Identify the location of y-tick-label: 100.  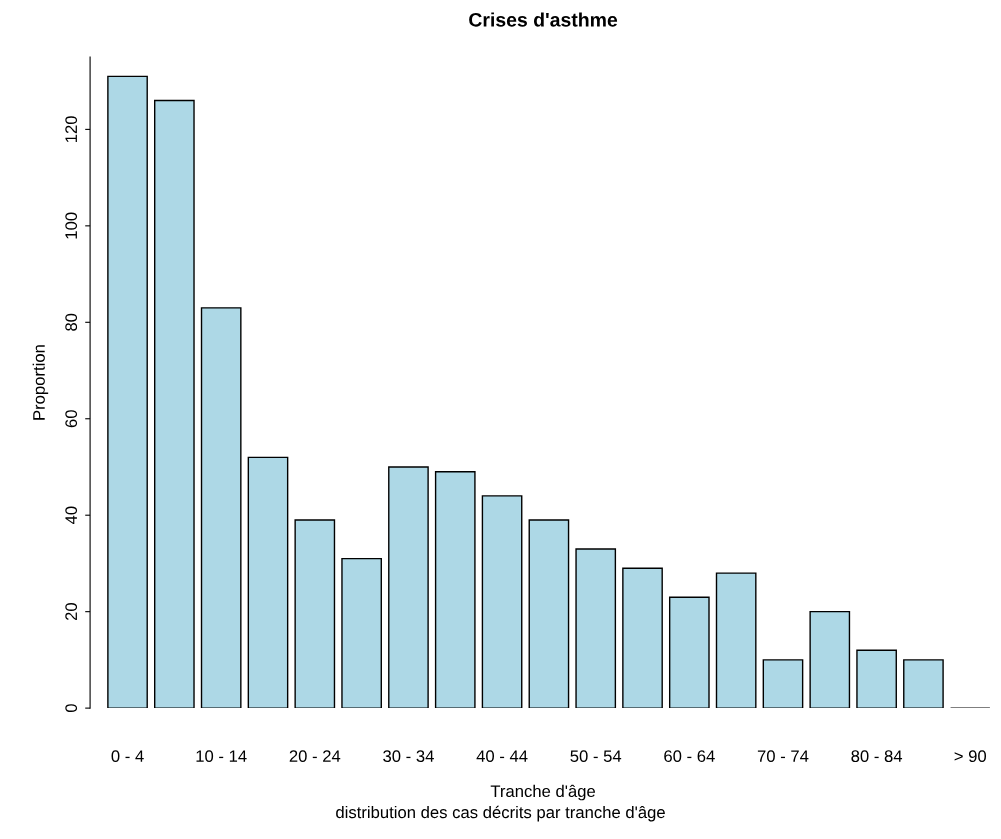
(71, 225).